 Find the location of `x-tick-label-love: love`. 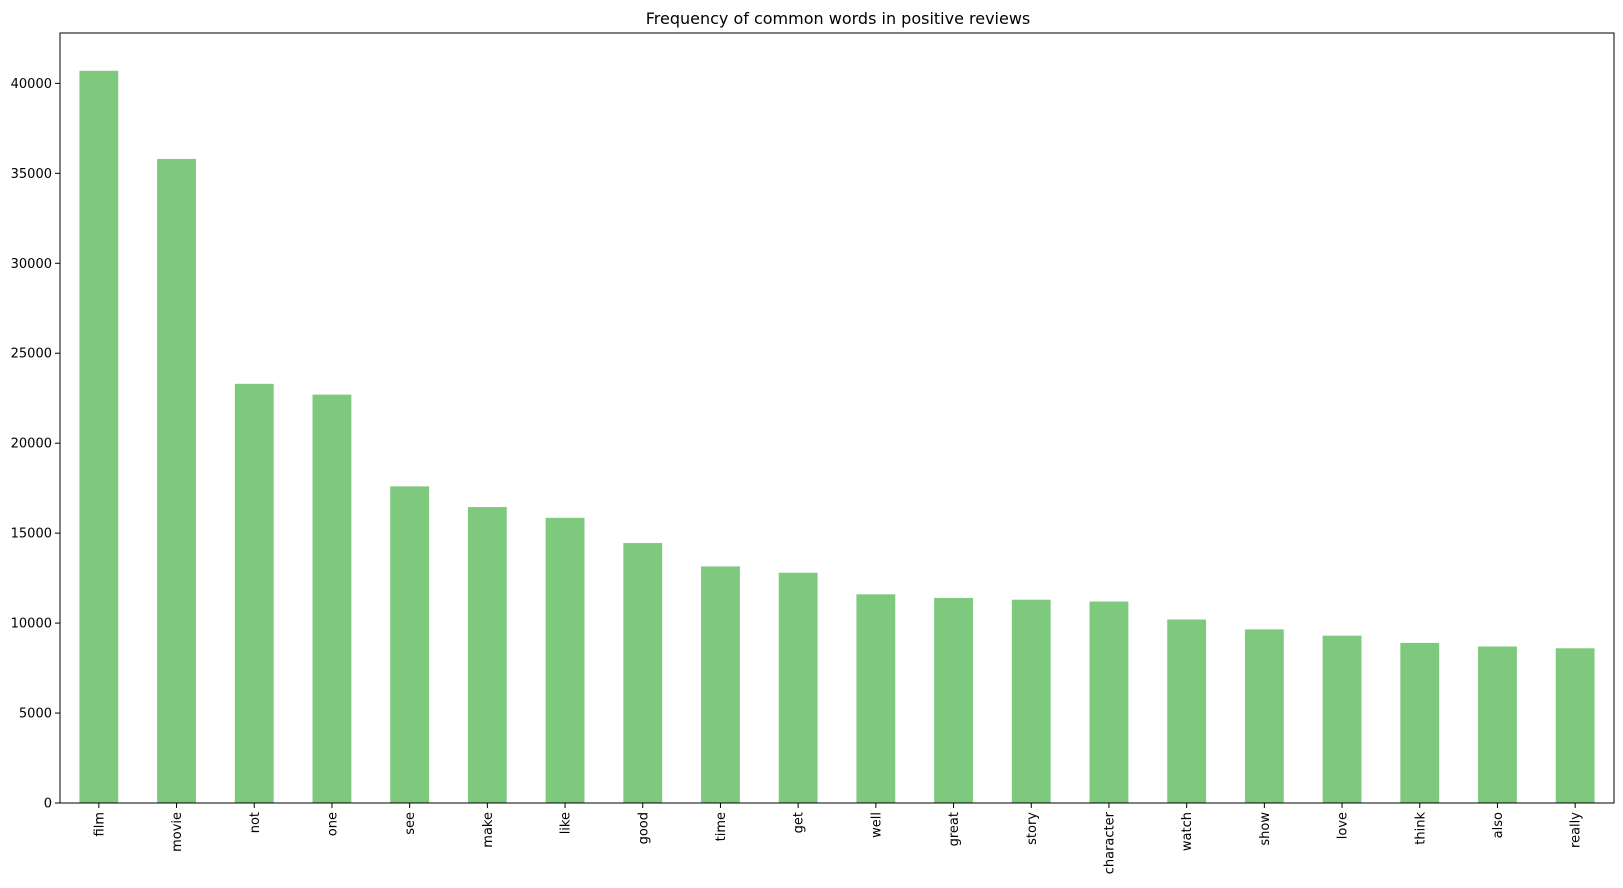

x-tick-label-love: love is located at coordinates (1343, 825).